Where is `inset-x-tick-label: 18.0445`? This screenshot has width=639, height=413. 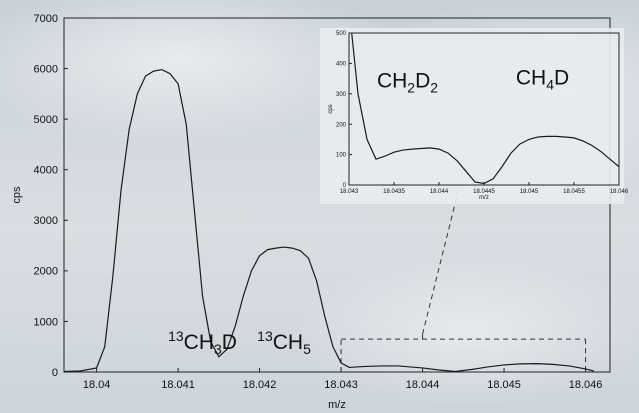 inset-x-tick-label: 18.0445 is located at coordinates (484, 192).